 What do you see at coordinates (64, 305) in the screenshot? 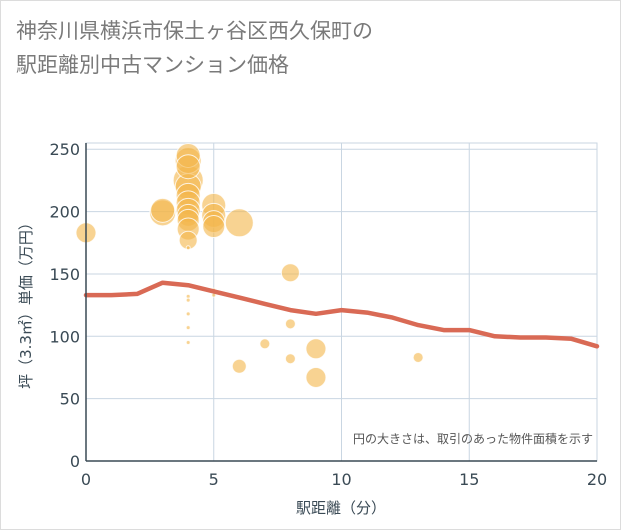
I see `y-tick-labels: 0 50 100 150 200 250` at bounding box center [64, 305].